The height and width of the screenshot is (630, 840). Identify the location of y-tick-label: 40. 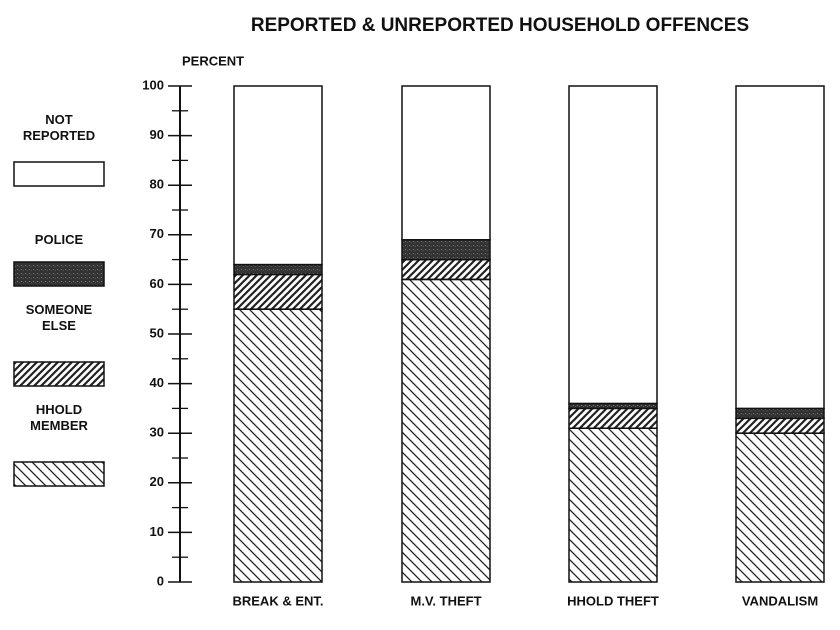
(157, 382).